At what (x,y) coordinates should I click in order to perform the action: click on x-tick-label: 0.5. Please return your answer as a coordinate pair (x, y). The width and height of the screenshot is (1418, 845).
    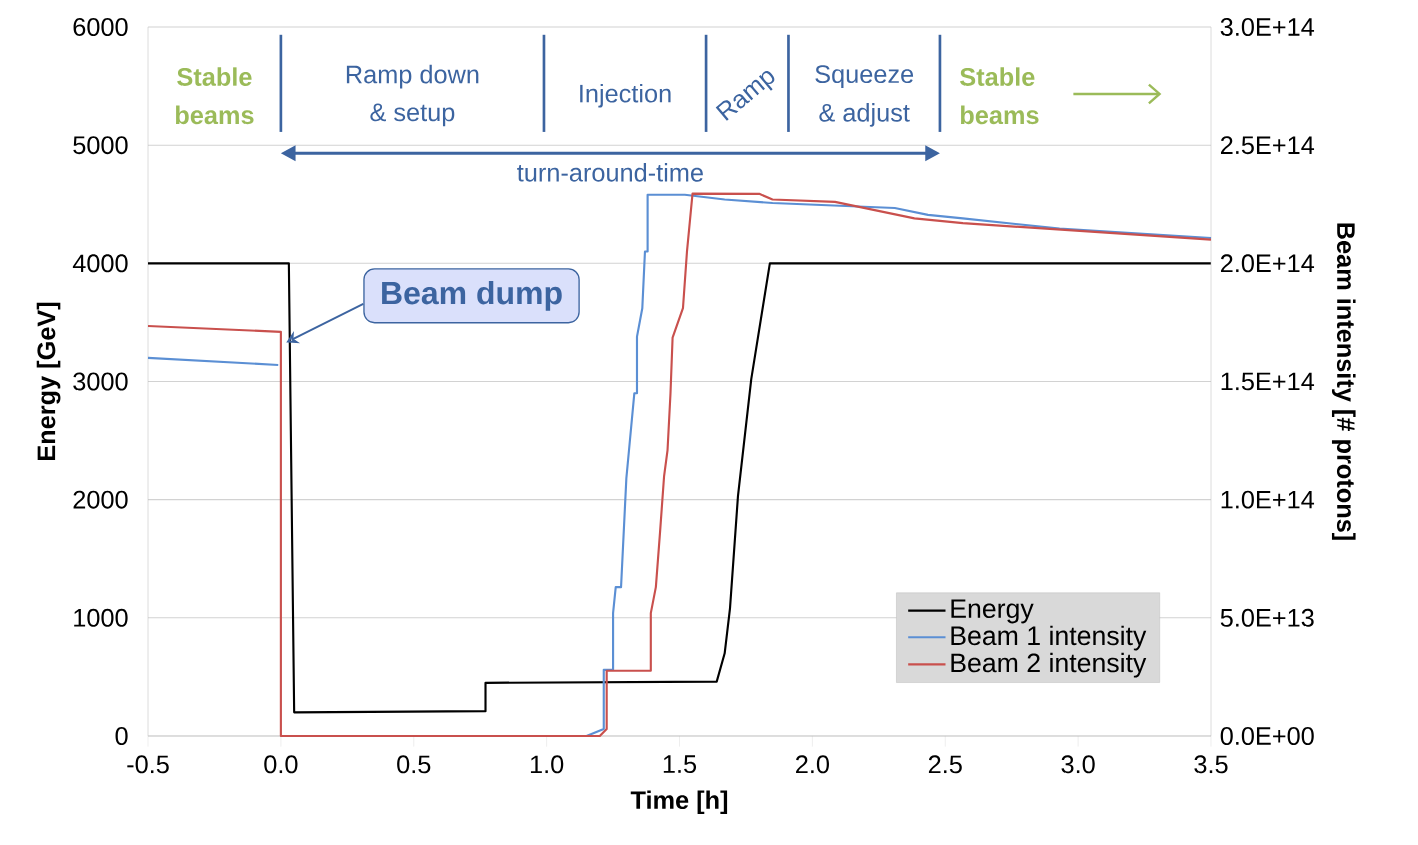
    Looking at the image, I should click on (414, 764).